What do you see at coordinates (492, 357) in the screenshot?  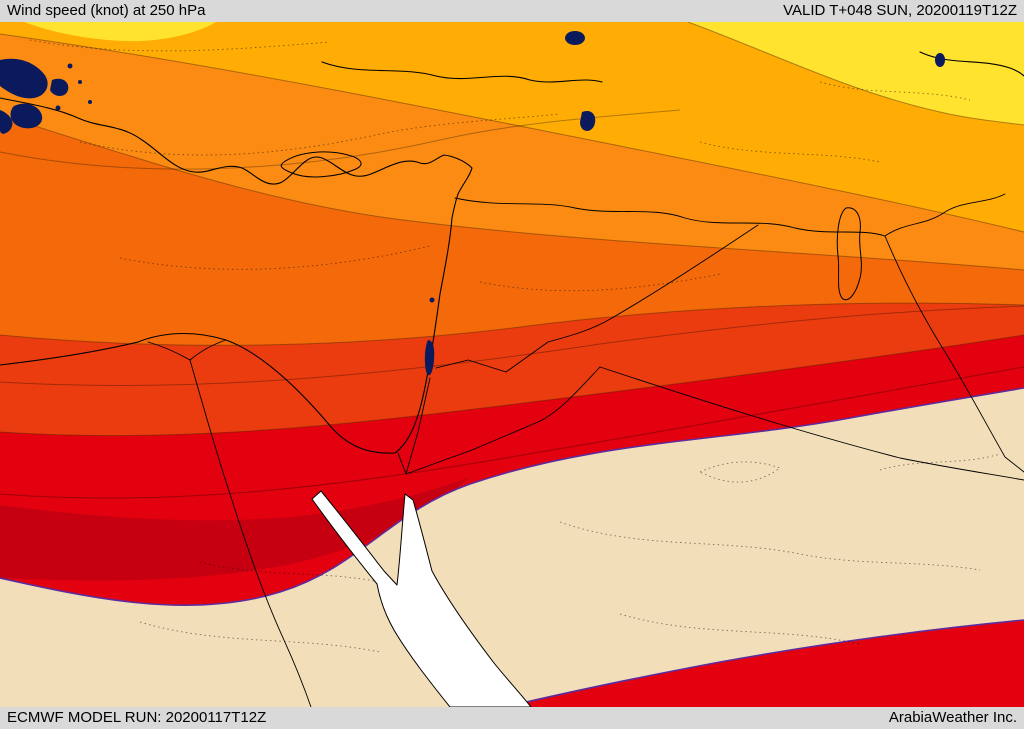 I see `border-jordan-zigzag` at bounding box center [492, 357].